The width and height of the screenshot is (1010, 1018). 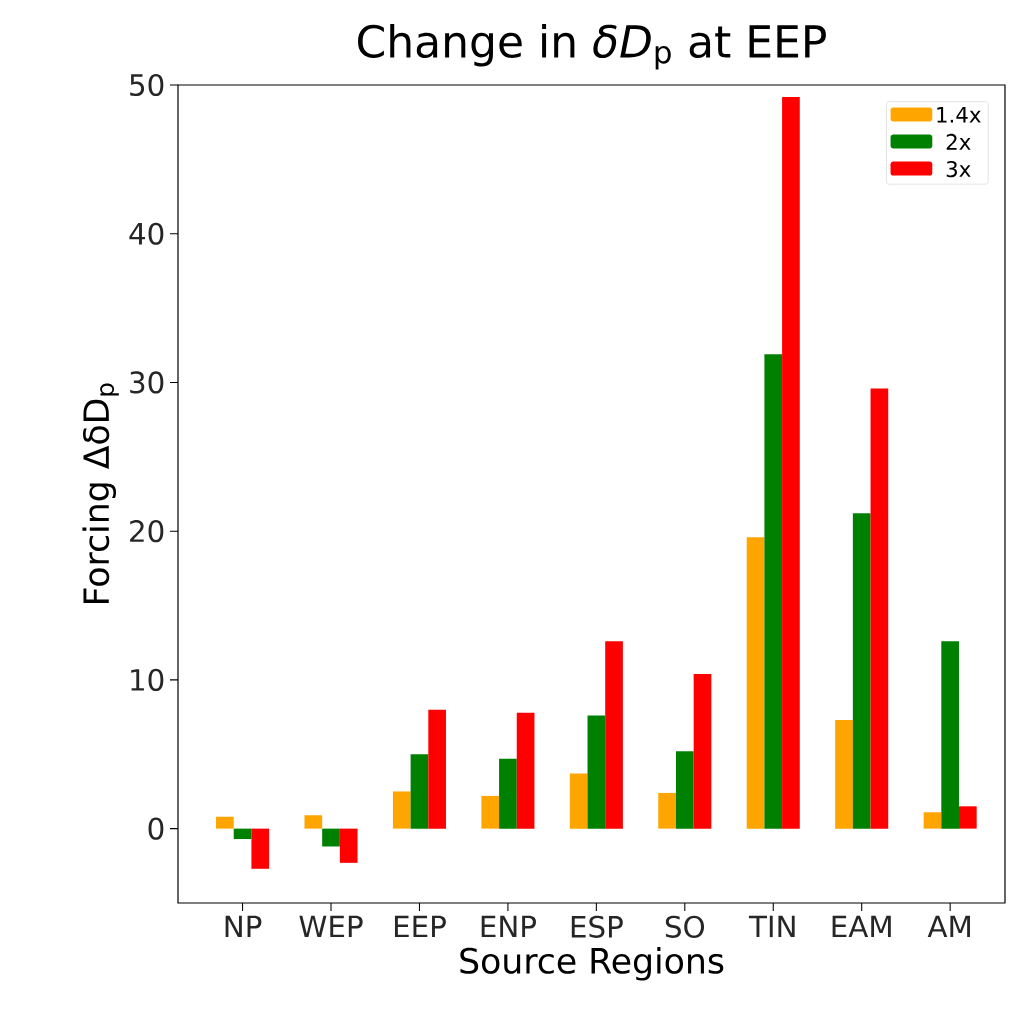 What do you see at coordinates (592, 964) in the screenshot?
I see `x-axis-title: Source Regions` at bounding box center [592, 964].